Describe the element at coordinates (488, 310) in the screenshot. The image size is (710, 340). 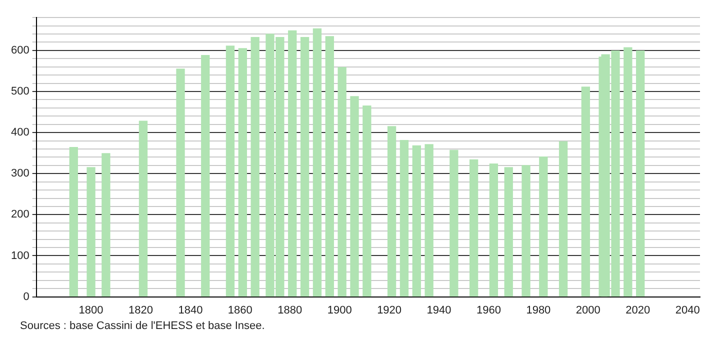
I see `x-tick-label: 1960` at that location.